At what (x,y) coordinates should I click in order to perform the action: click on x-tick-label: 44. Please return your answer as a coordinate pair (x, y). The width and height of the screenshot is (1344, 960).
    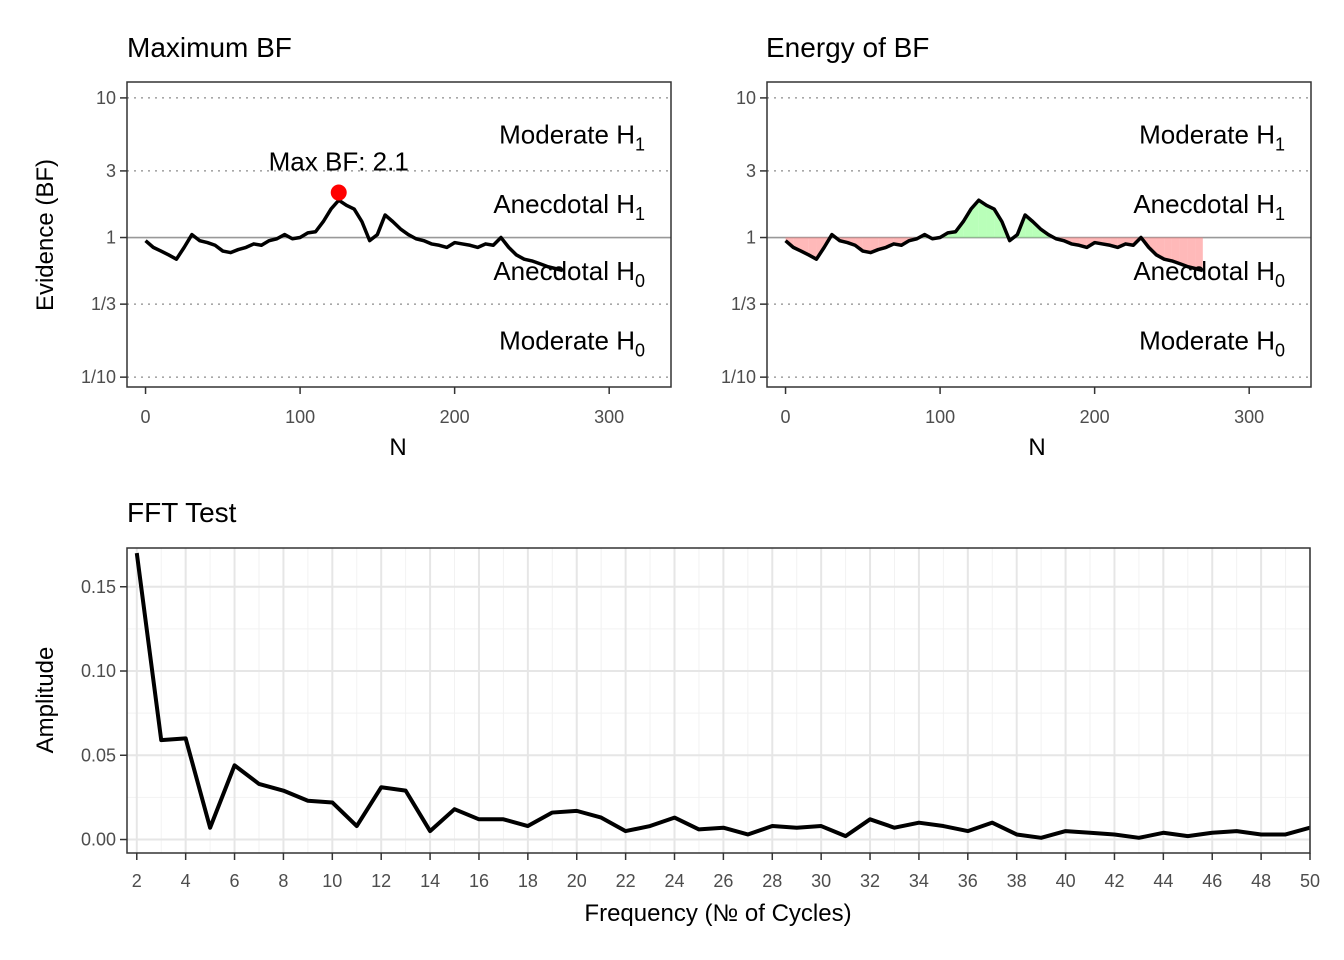
    Looking at the image, I should click on (1163, 881).